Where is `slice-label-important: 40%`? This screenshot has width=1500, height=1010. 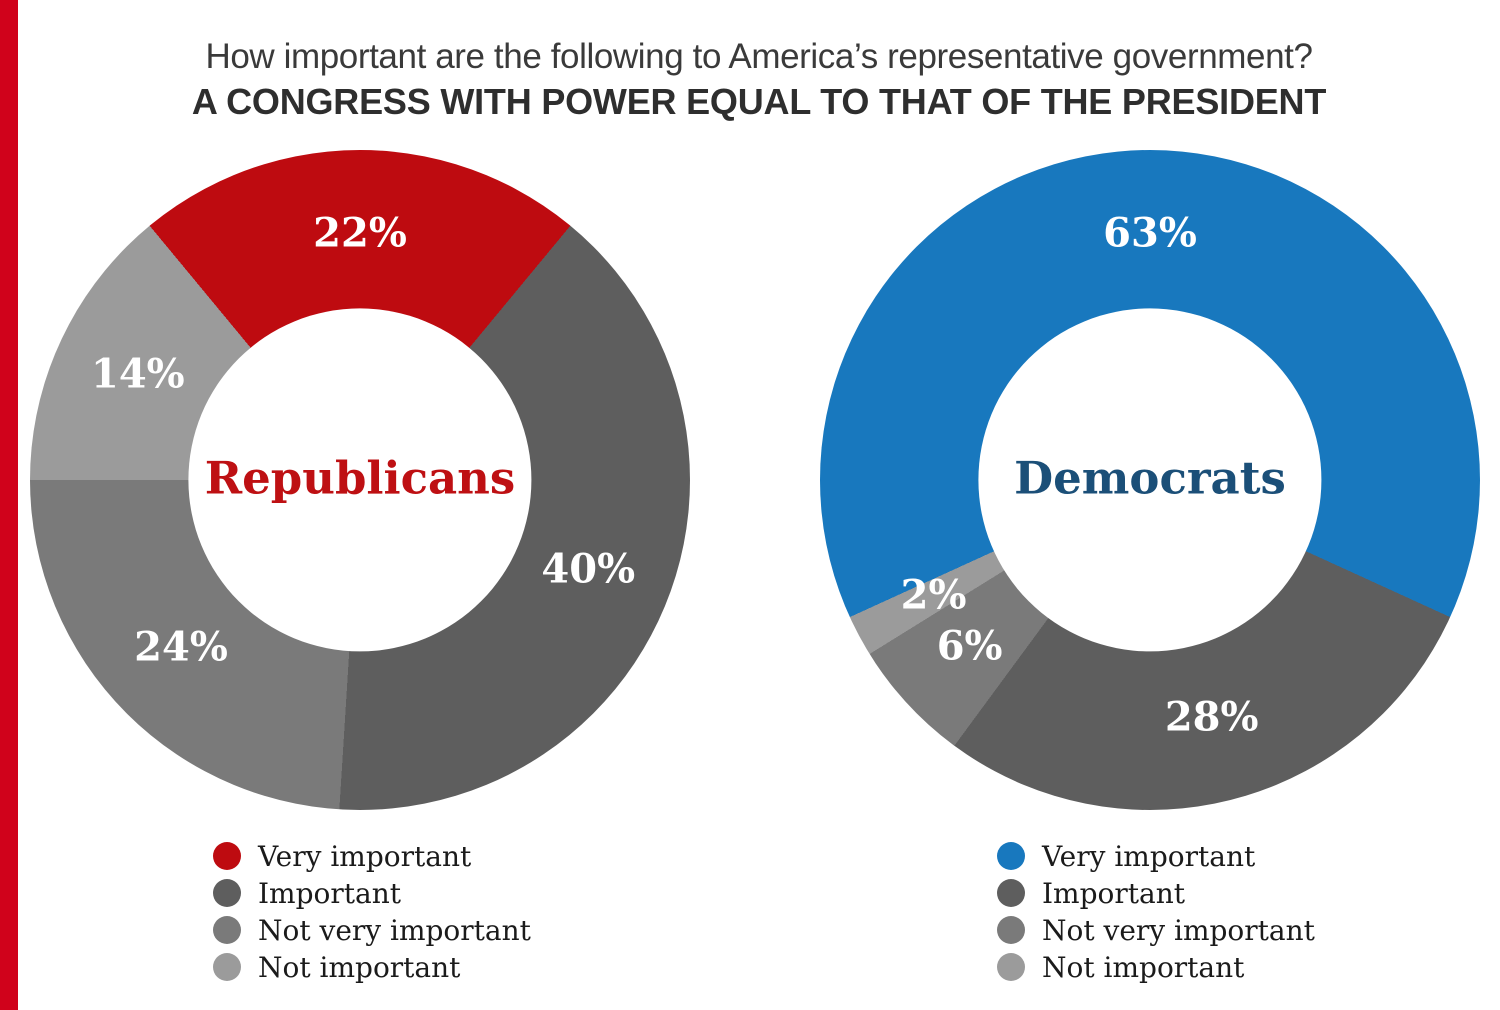
slice-label-important: 40% is located at coordinates (588, 569).